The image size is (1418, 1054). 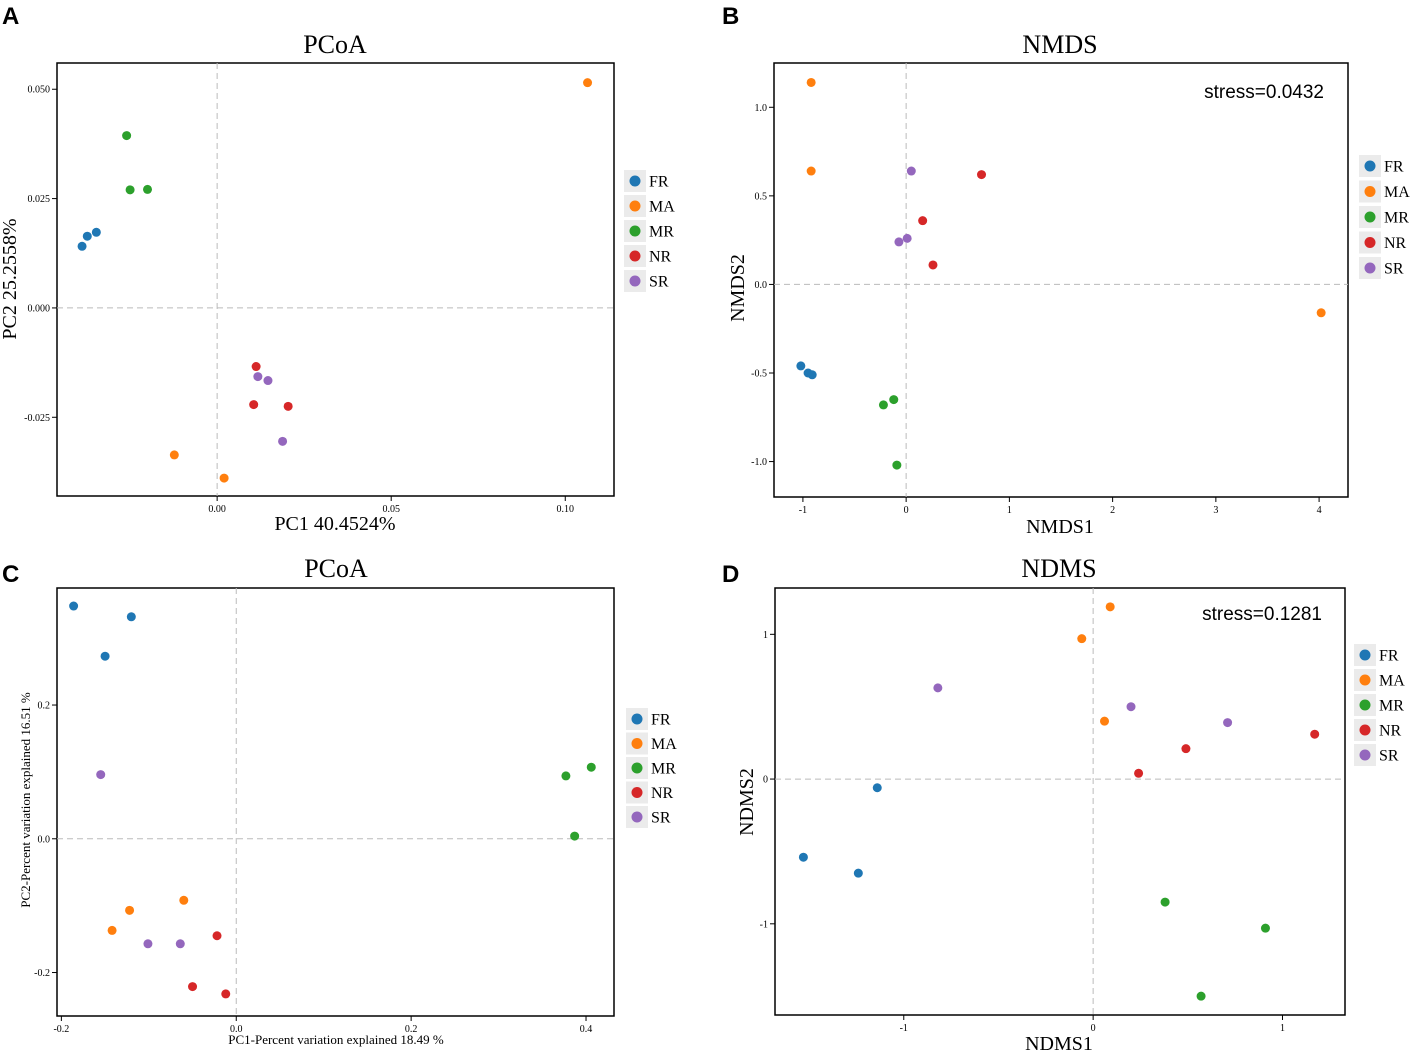 What do you see at coordinates (761, 196) in the screenshot?
I see `y-tick-label-b: 0.5` at bounding box center [761, 196].